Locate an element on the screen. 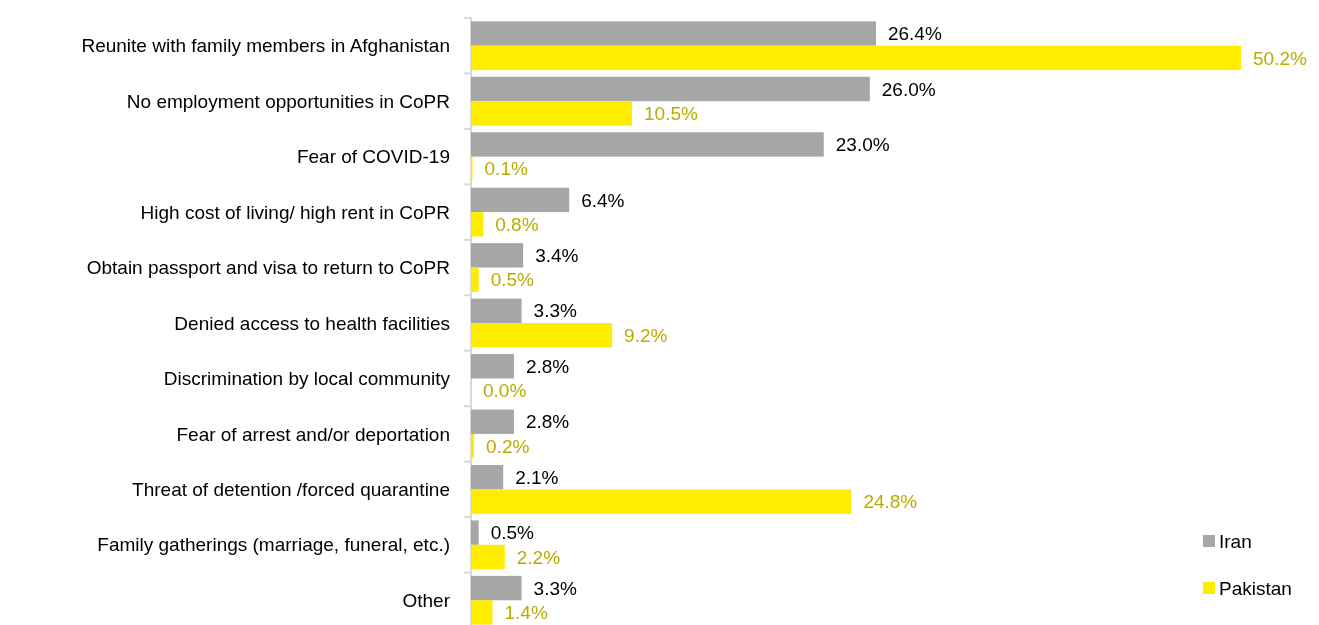 The height and width of the screenshot is (625, 1319). y-tick-label: Reunite with family members in Afghanistan is located at coordinates (265, 46).